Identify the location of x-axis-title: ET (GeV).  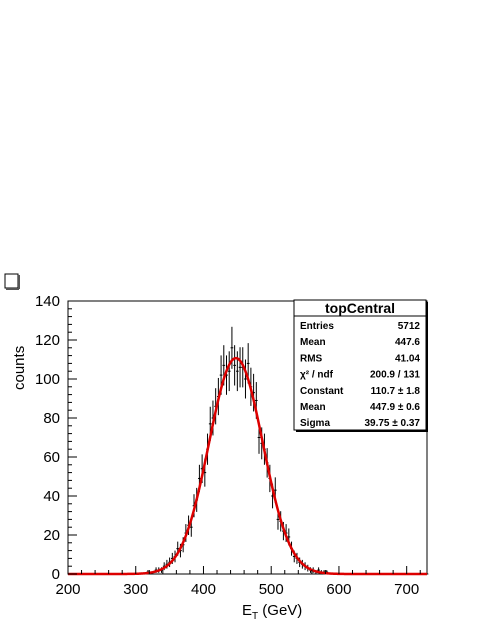
(272, 612).